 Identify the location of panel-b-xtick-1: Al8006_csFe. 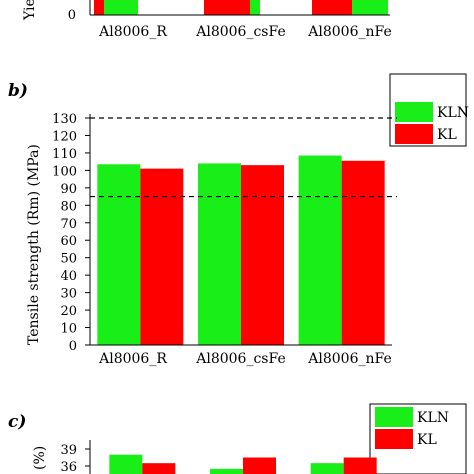
(240, 359).